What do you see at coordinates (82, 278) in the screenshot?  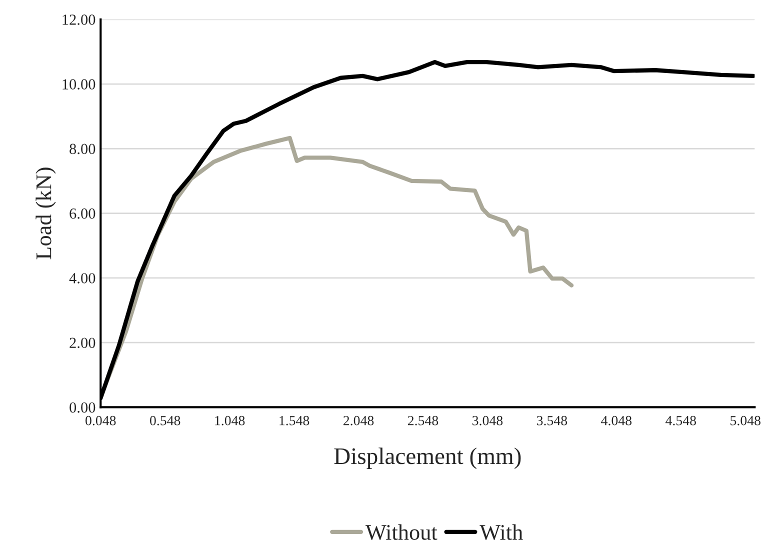 I see `y-tick-label: 4.00` at bounding box center [82, 278].